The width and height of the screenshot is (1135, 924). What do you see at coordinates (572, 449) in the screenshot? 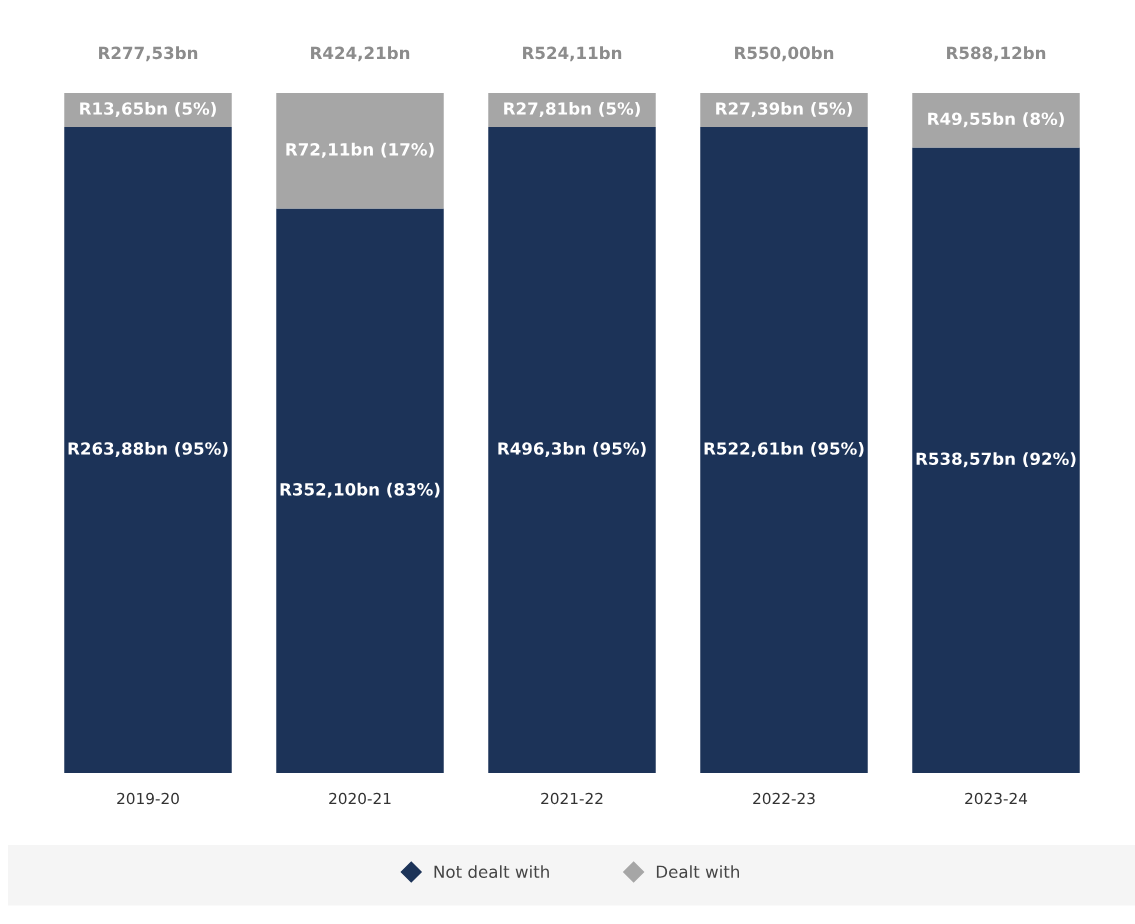
I see `data-label: R496,3bn (95%)` at bounding box center [572, 449].